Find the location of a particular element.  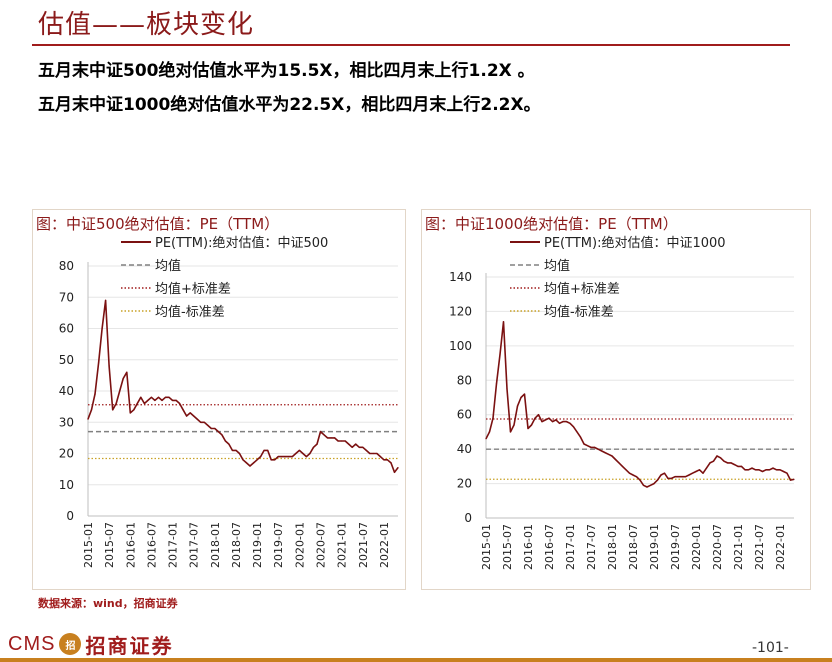

y-tick-label: 20 is located at coordinates (66, 454).